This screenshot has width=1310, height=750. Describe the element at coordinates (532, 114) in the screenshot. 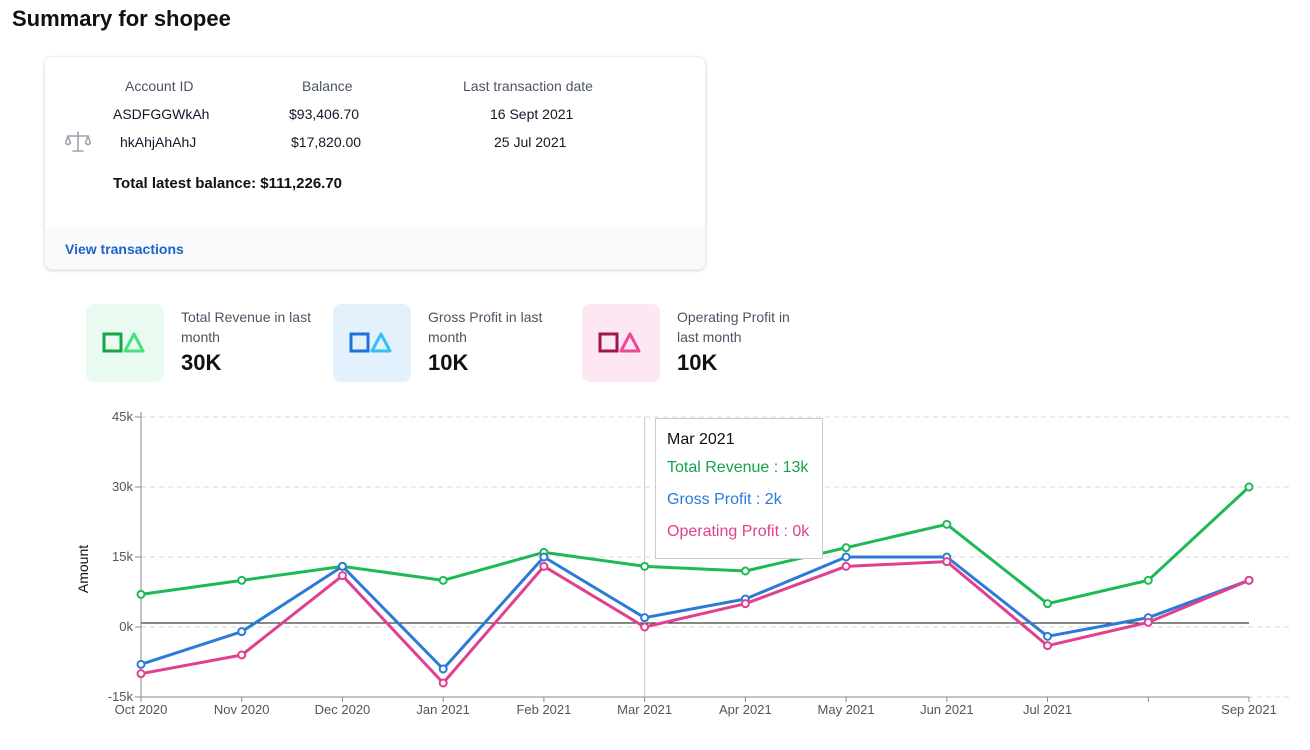

I see `last-date-cell: 16 Sept 2021` at that location.